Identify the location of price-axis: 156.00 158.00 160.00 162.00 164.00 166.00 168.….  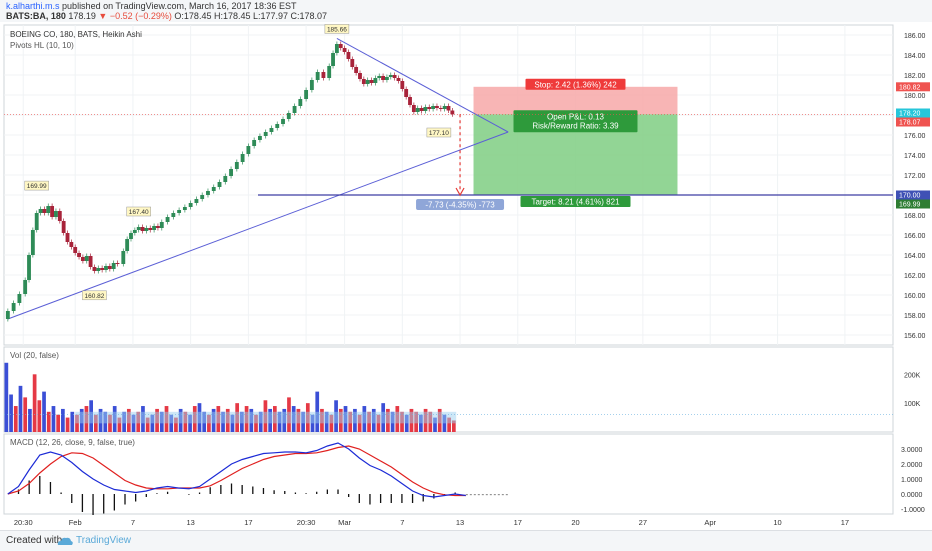
(915, 186).